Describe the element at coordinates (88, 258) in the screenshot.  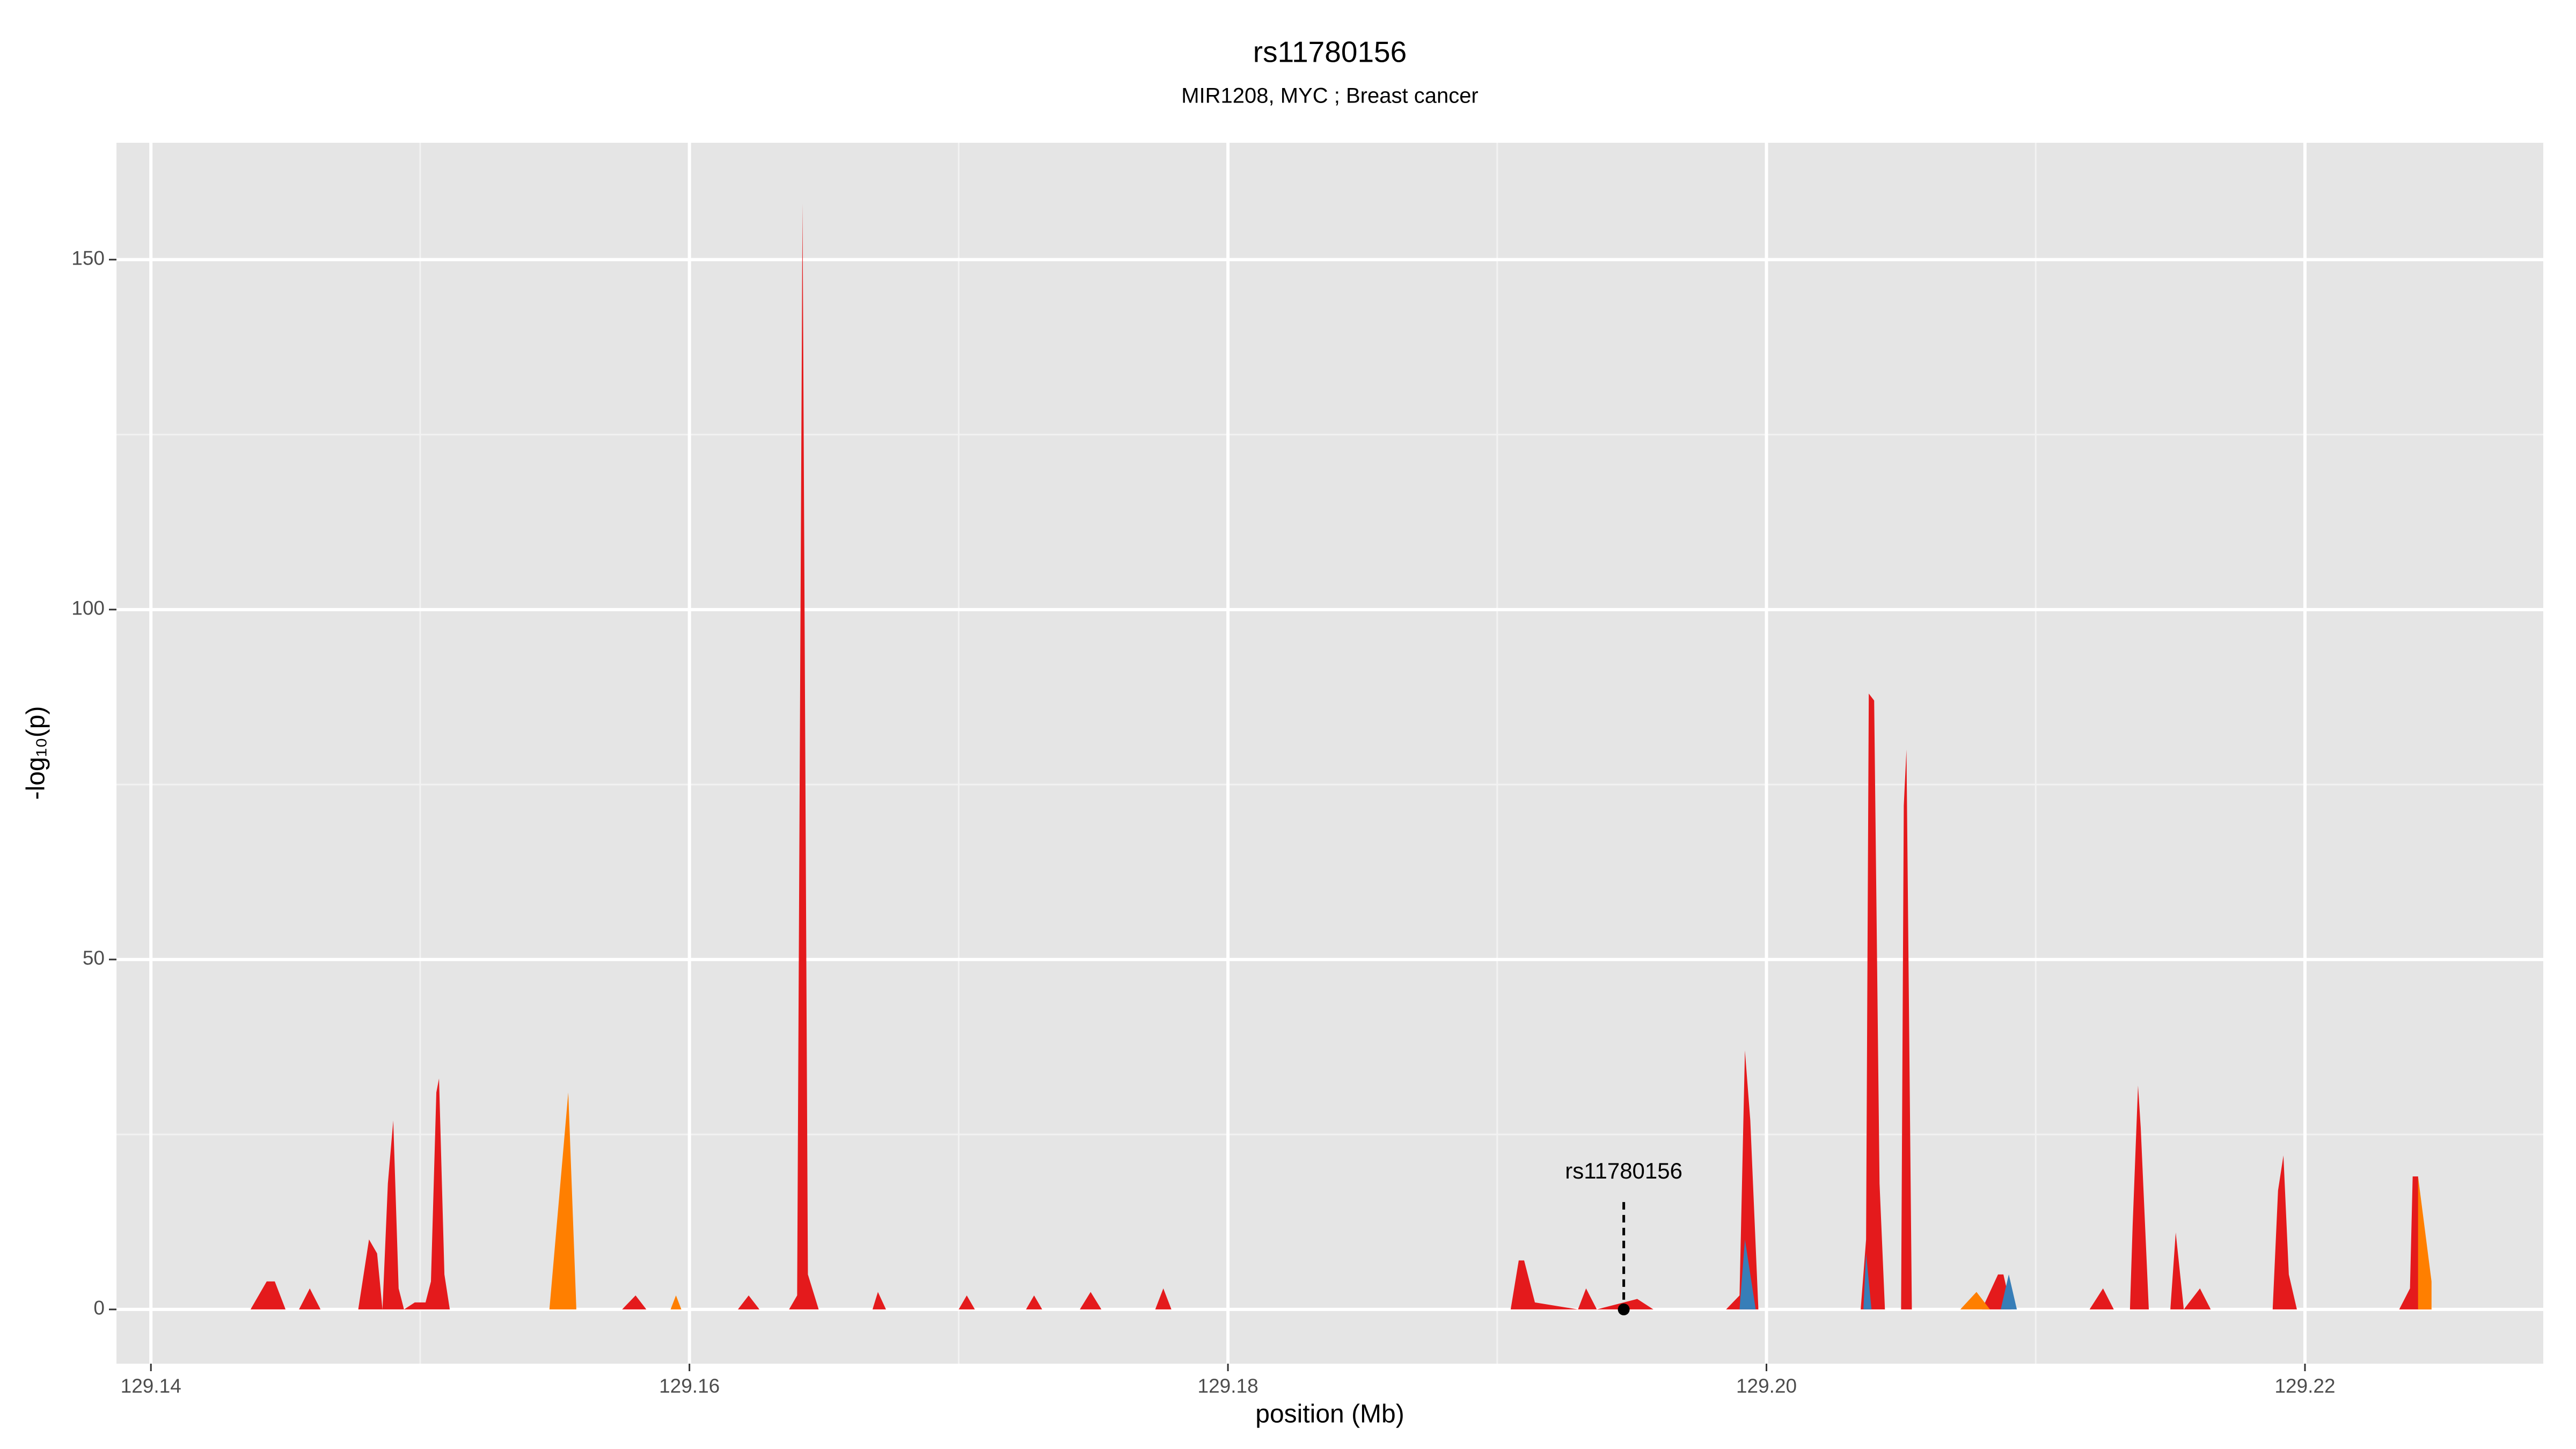
I see `y-tick-label: 150` at that location.